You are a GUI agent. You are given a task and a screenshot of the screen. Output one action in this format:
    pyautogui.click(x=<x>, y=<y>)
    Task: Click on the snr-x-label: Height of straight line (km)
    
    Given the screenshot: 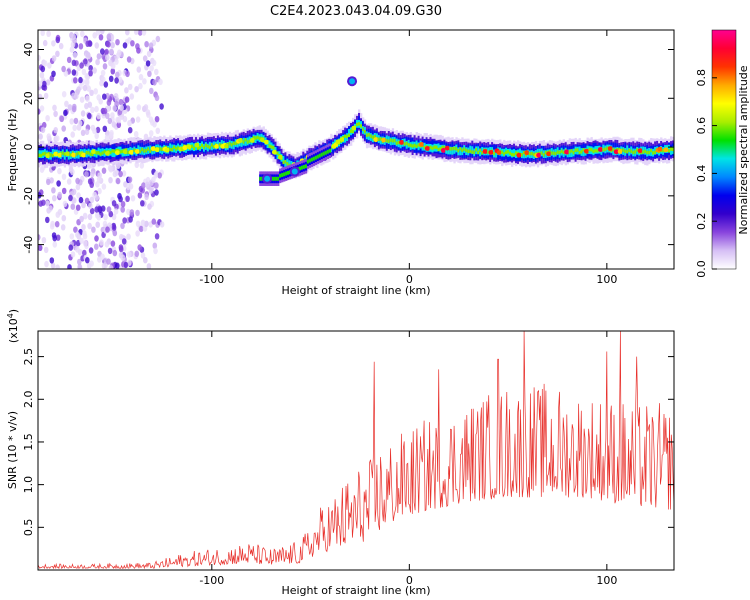 What is the action you would take?
    pyautogui.click(x=355, y=590)
    